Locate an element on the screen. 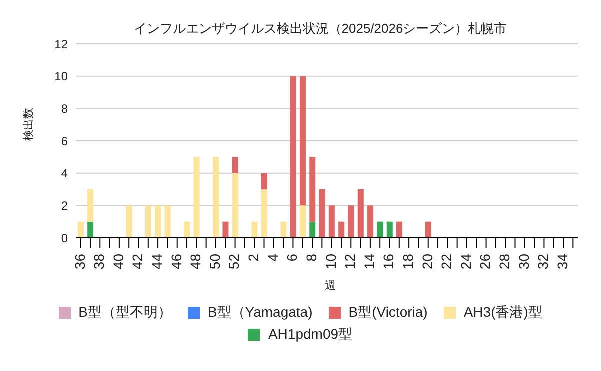 This screenshot has height=371, width=601. legend-label: AH3(香港)型 is located at coordinates (502, 313).